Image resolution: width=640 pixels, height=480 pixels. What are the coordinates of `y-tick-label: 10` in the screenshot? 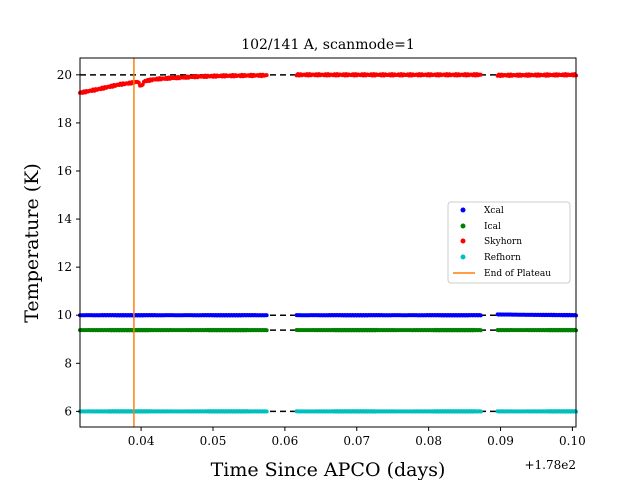 It's located at (64, 315).